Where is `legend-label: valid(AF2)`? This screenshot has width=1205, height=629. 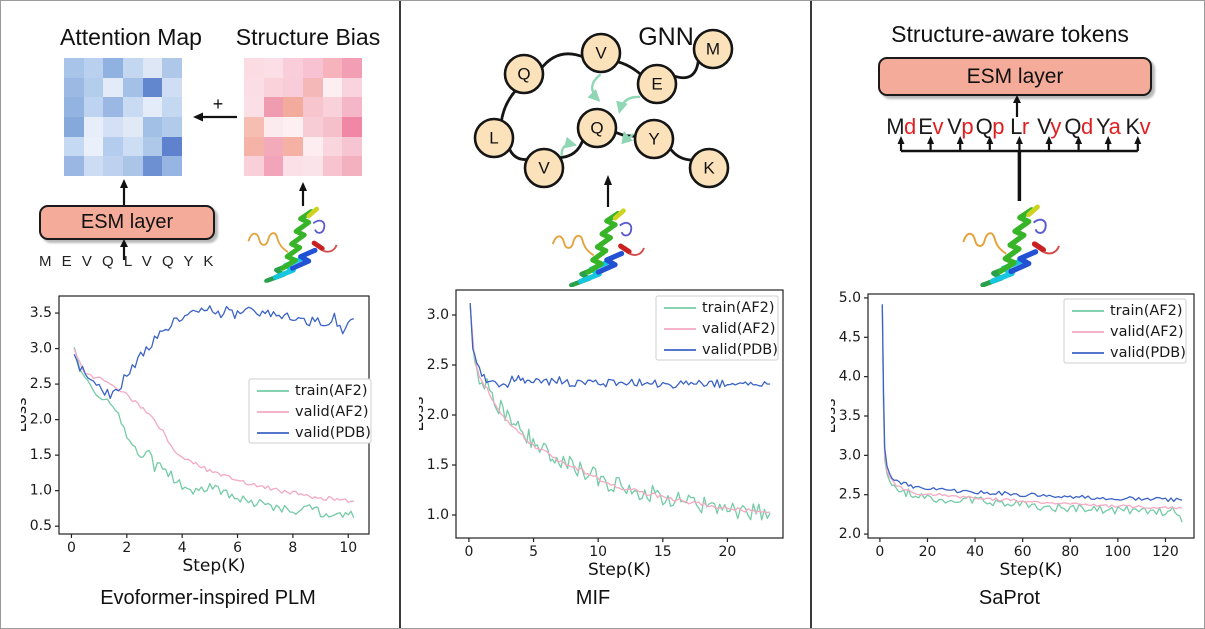
legend-label: valid(AF2) is located at coordinates (1147, 332).